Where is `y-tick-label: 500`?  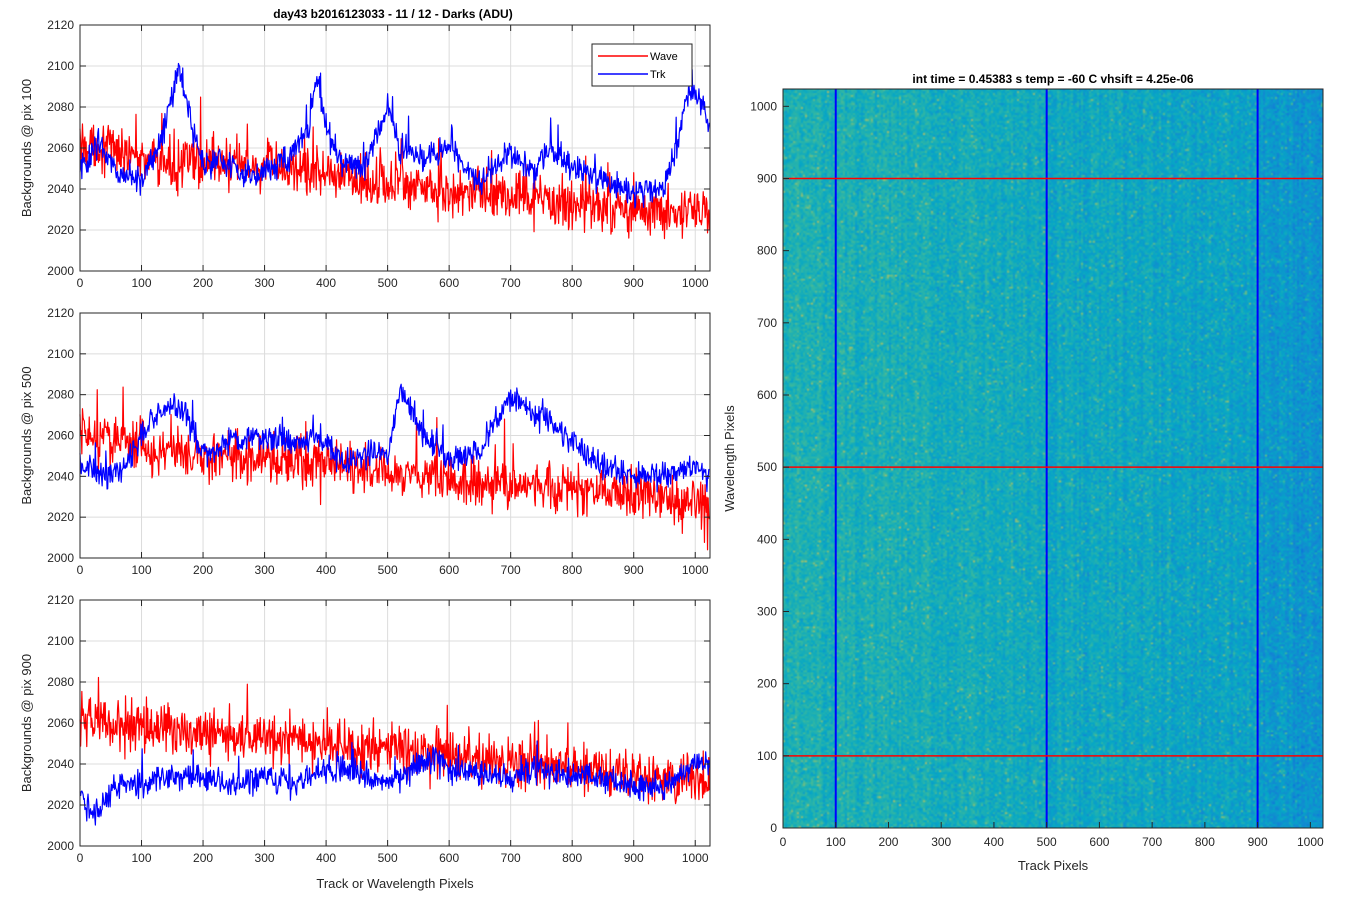 y-tick-label: 500 is located at coordinates (767, 467).